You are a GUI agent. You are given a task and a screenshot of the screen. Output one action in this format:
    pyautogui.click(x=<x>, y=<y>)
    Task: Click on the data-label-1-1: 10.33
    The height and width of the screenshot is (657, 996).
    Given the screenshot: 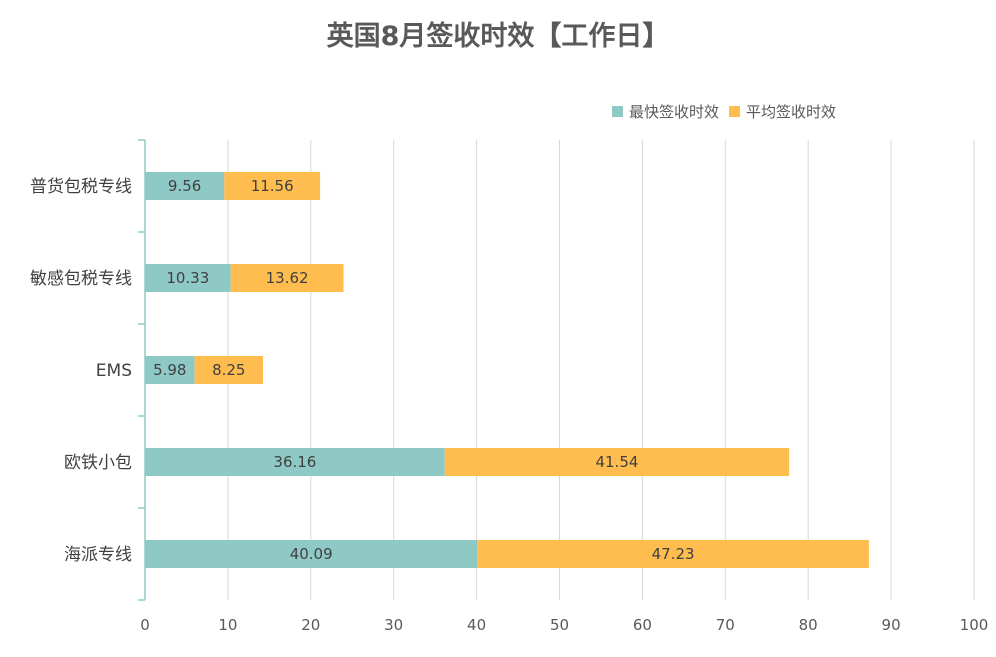 What is the action you would take?
    pyautogui.click(x=187, y=278)
    